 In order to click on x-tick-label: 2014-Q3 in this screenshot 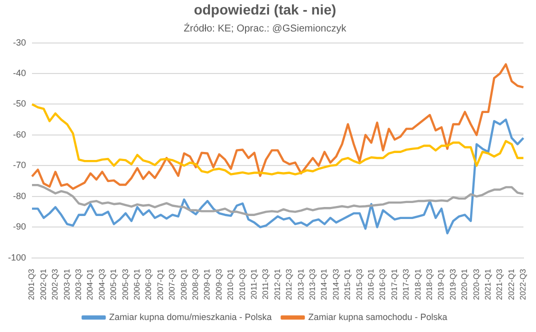, I will do `click(335, 284)`.